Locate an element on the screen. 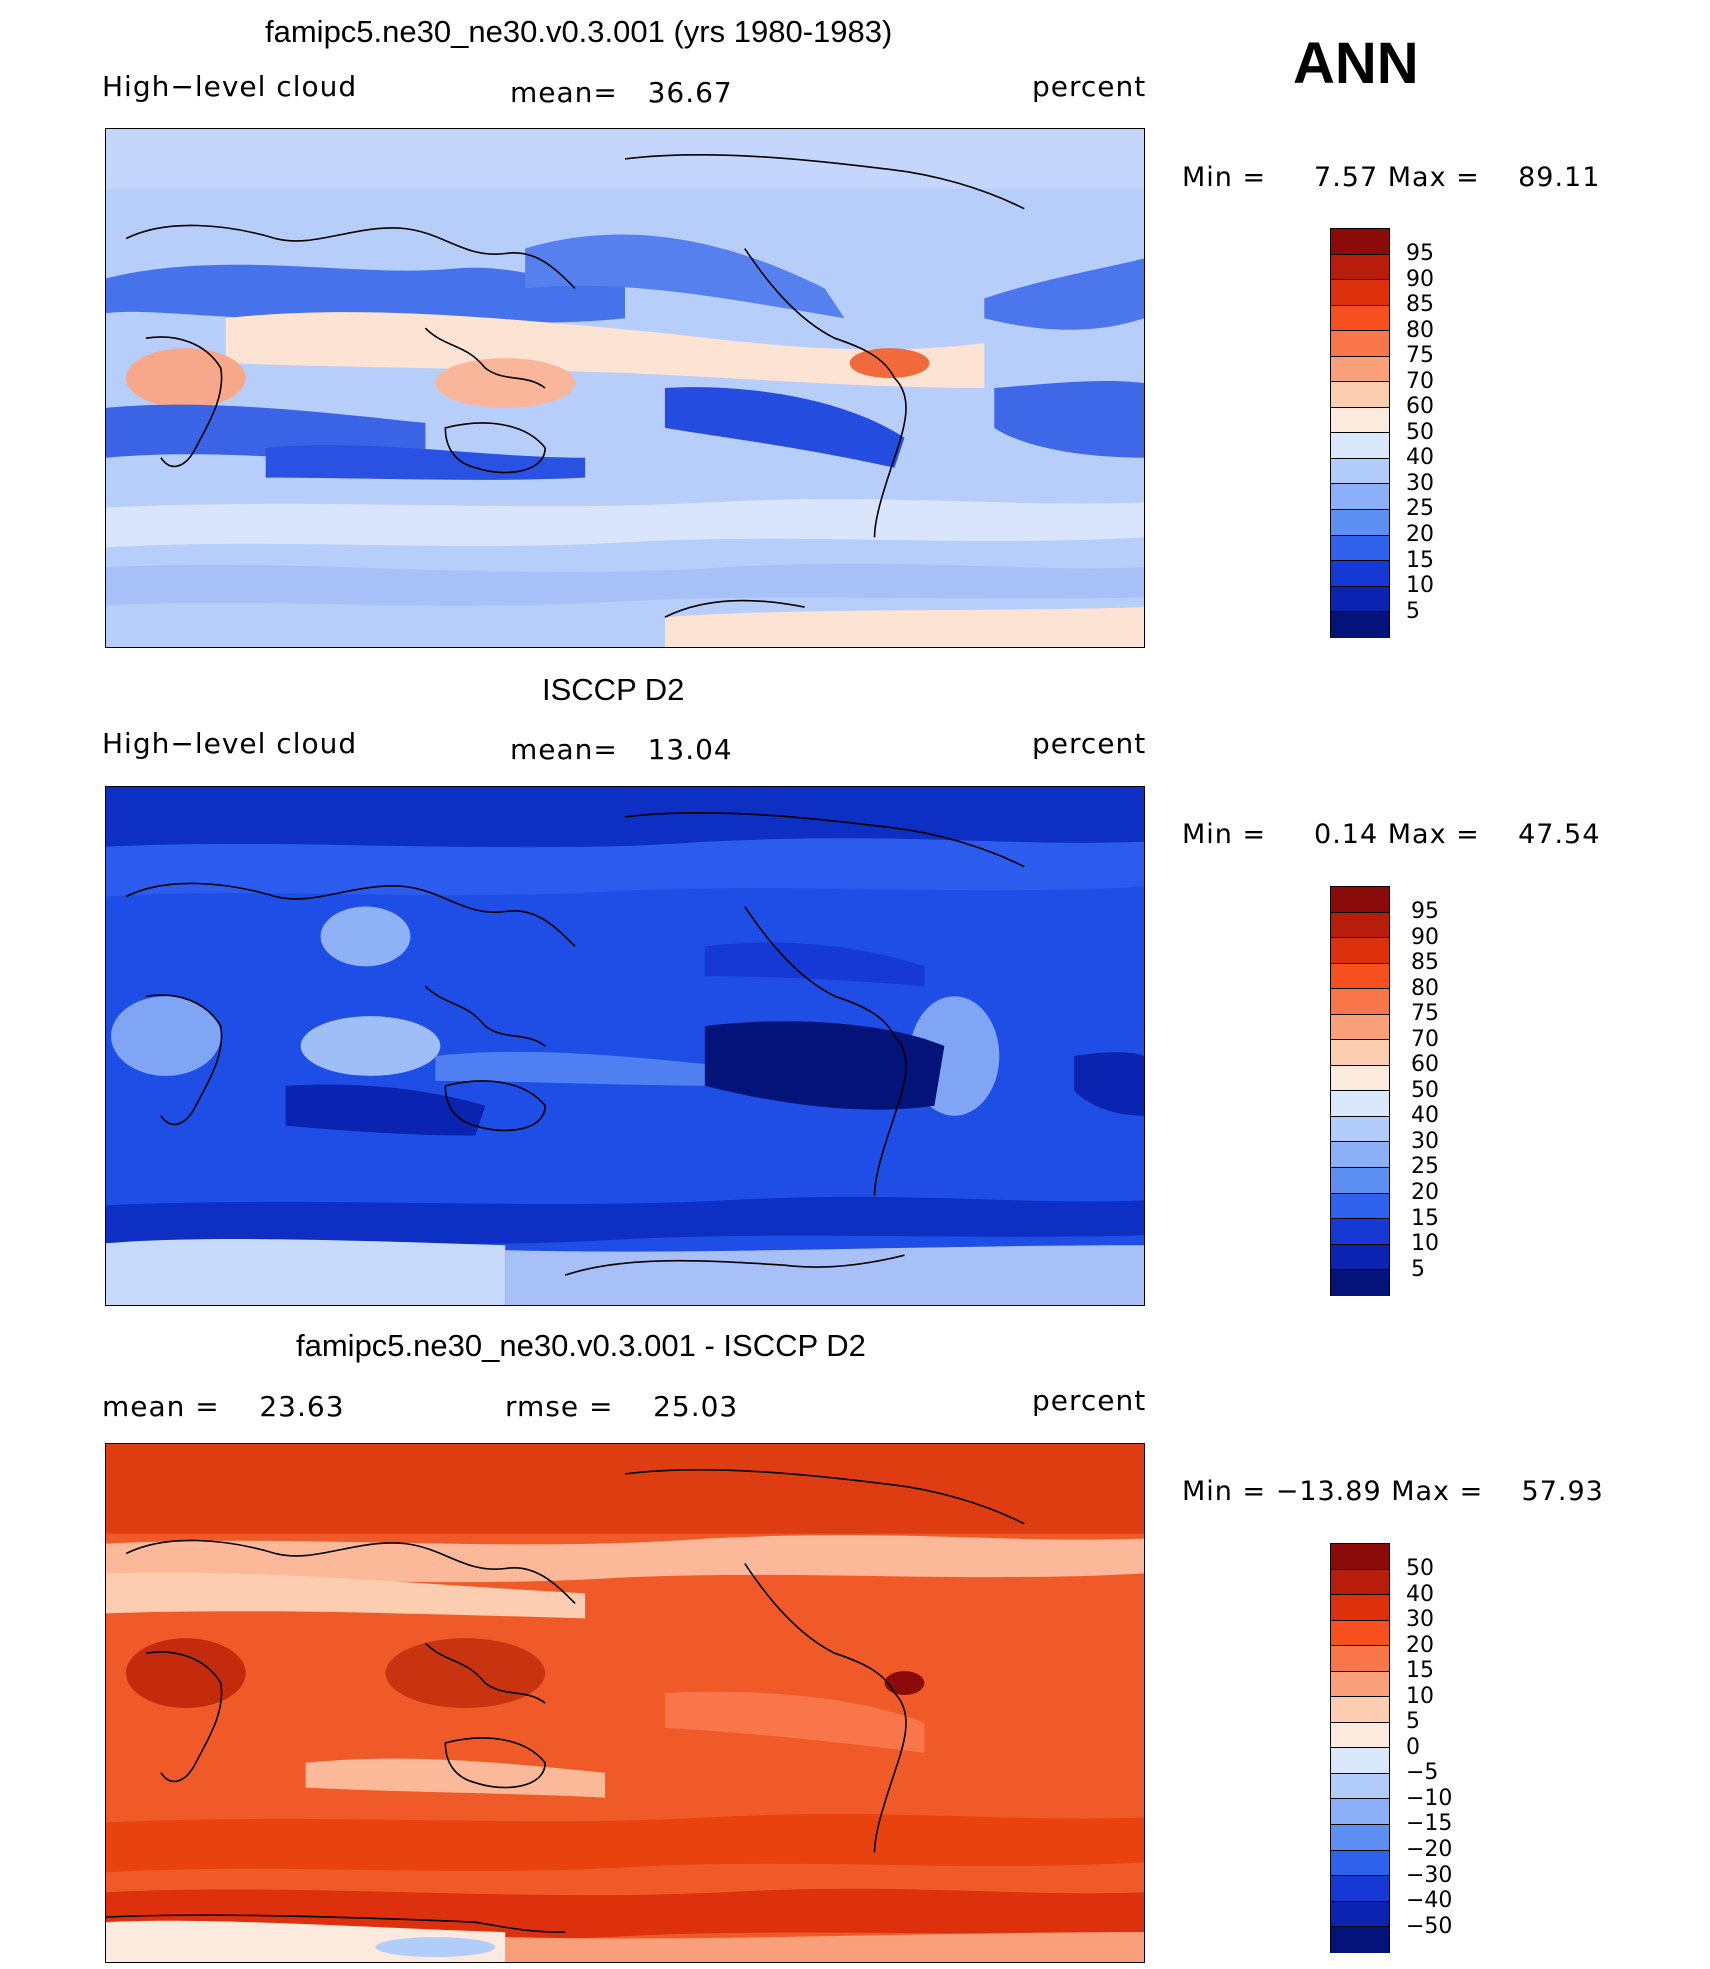 This screenshot has width=1710, height=1969. colorbar-tick-label: −20 is located at coordinates (1429, 1850).